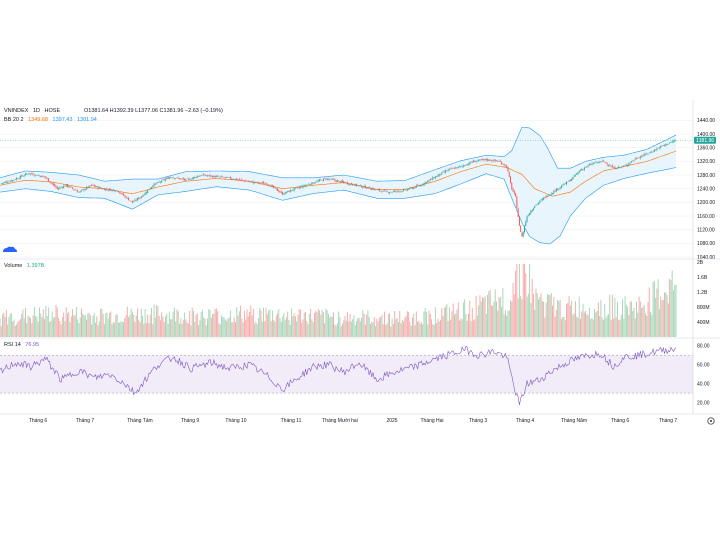 This screenshot has width=720, height=535. What do you see at coordinates (706, 176) in the screenshot?
I see `price-axis-tick: 1280.00` at bounding box center [706, 176].